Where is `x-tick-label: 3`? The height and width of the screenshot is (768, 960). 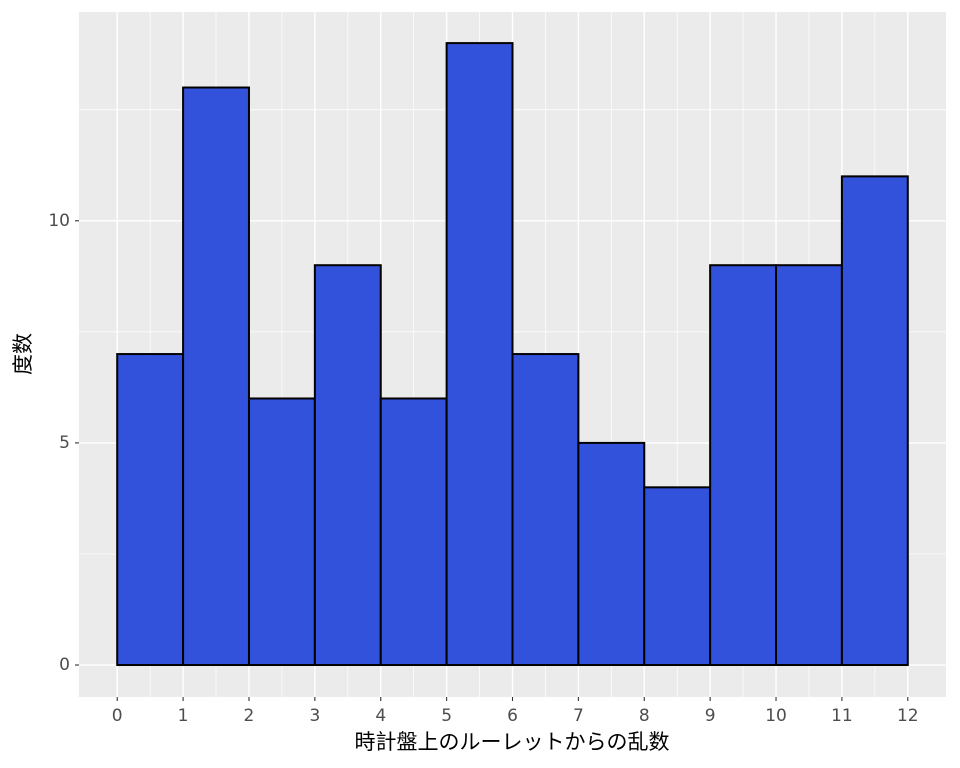 x-tick-label: 3 is located at coordinates (314, 716).